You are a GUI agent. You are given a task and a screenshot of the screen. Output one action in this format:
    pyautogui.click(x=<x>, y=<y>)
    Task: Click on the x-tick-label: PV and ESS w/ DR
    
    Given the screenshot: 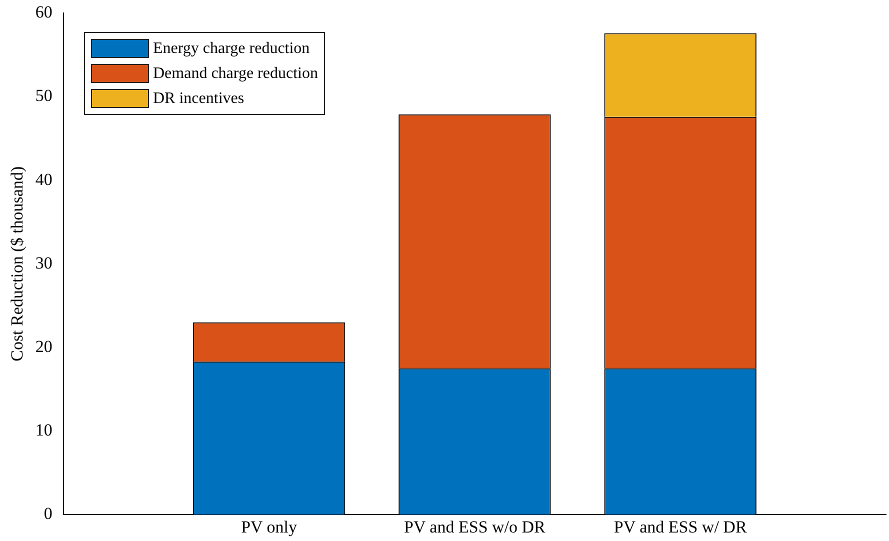 What is the action you would take?
    pyautogui.click(x=681, y=526)
    